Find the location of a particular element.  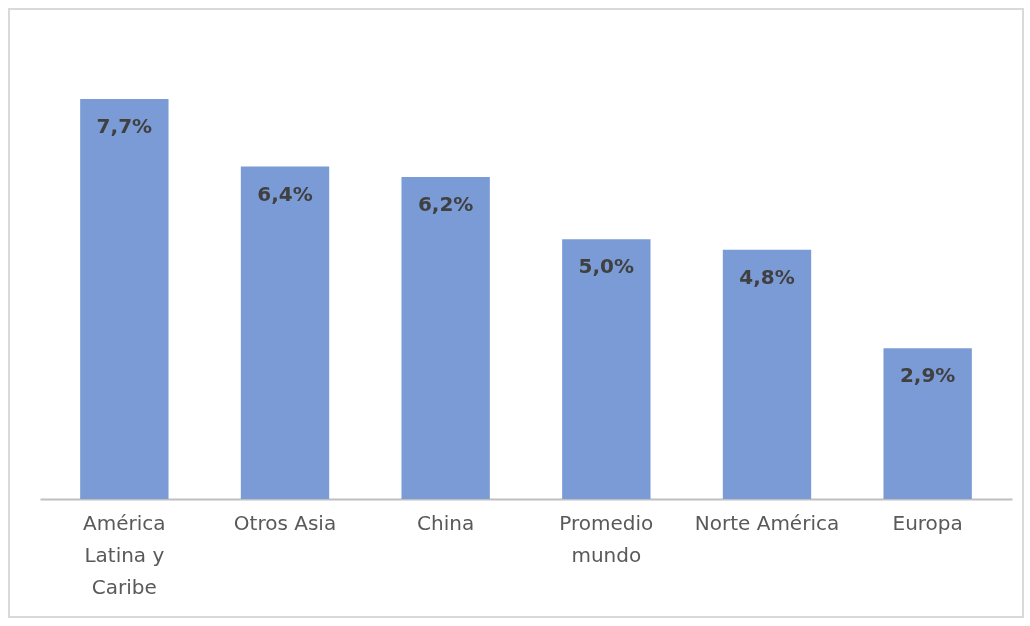

data-label: 6,4% is located at coordinates (285, 193).